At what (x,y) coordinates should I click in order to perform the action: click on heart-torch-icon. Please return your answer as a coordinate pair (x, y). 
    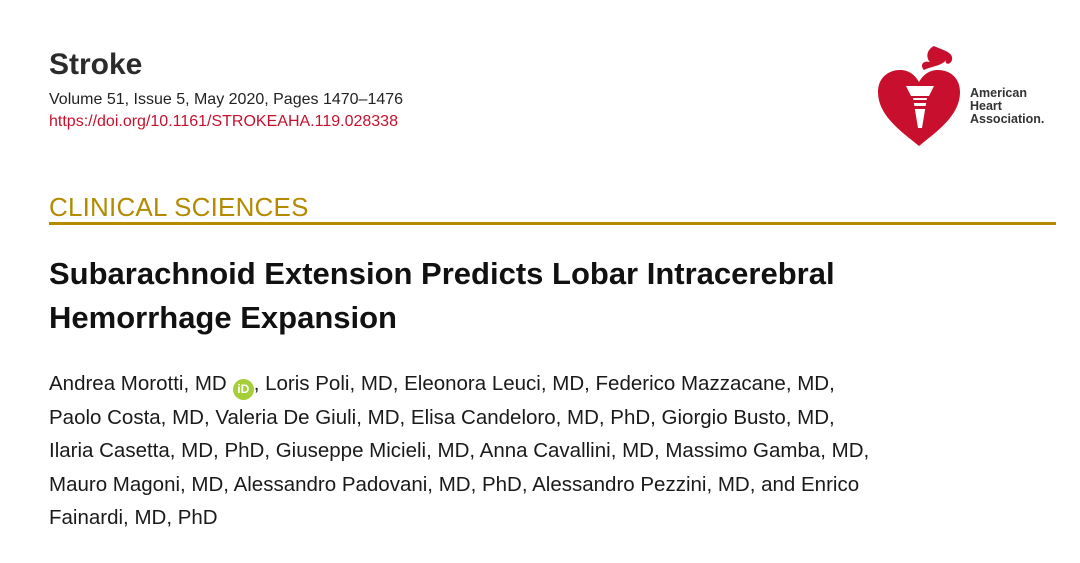
    Looking at the image, I should click on (919, 96).